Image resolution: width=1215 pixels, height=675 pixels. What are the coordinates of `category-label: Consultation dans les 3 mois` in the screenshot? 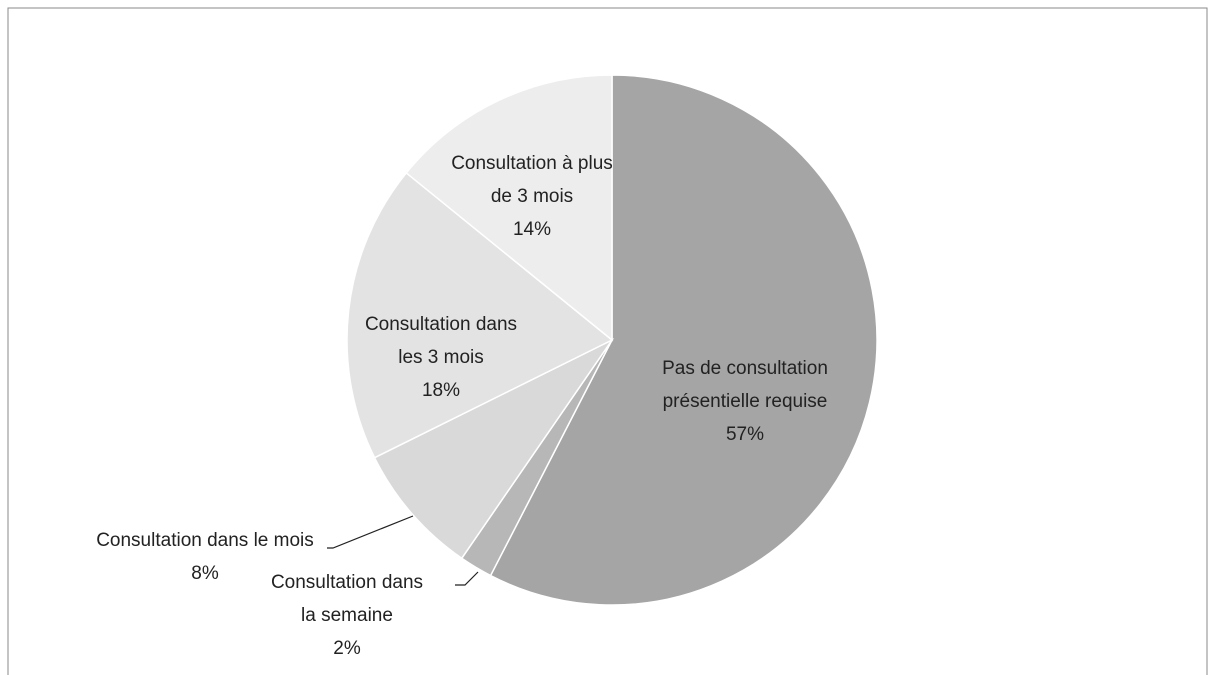 It's located at (441, 341).